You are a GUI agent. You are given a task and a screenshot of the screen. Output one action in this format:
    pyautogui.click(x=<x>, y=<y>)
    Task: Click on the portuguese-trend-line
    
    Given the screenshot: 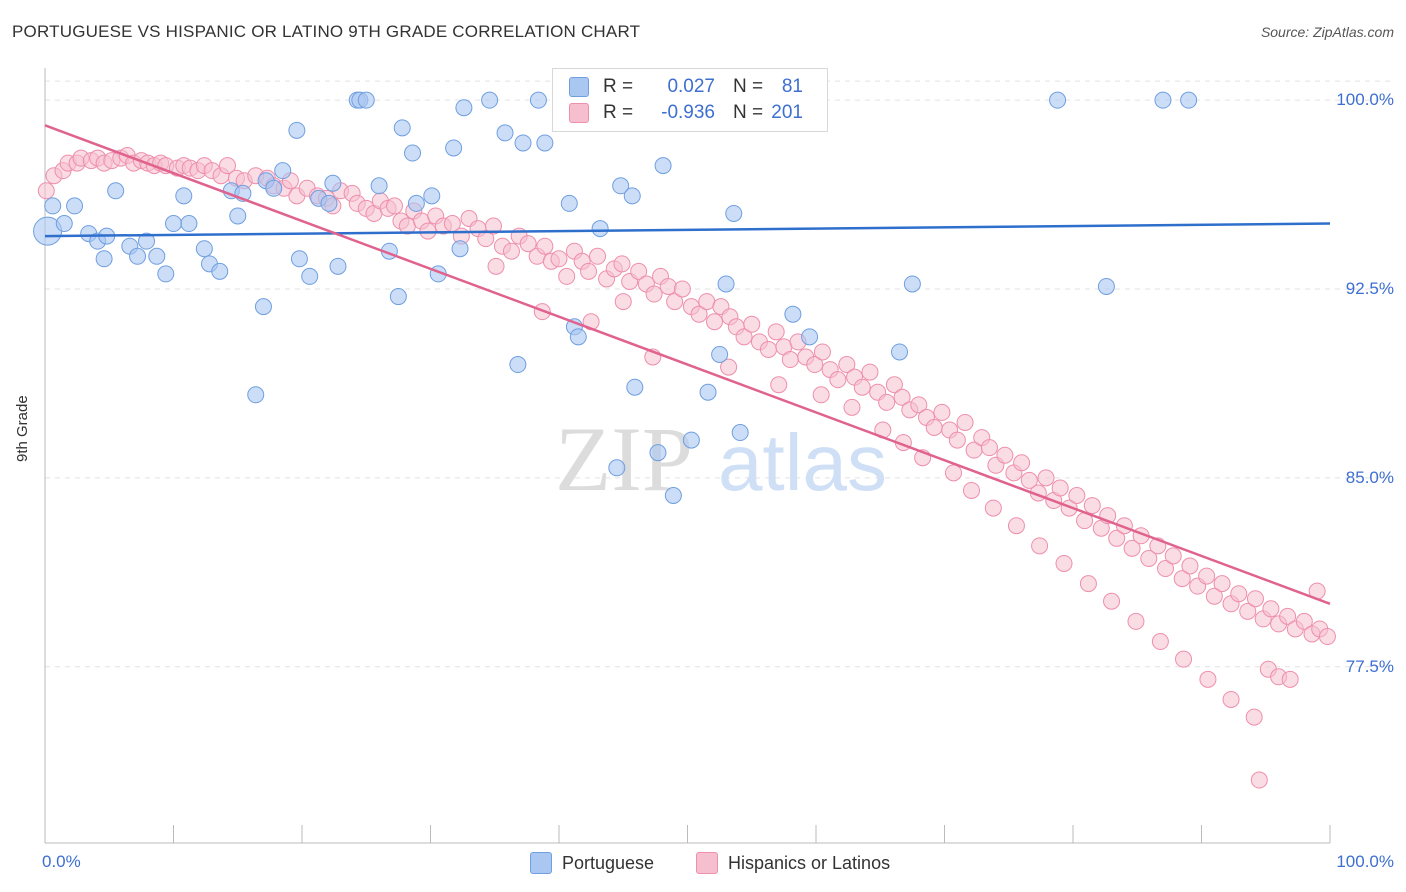 What is the action you would take?
    pyautogui.click(x=687, y=230)
    